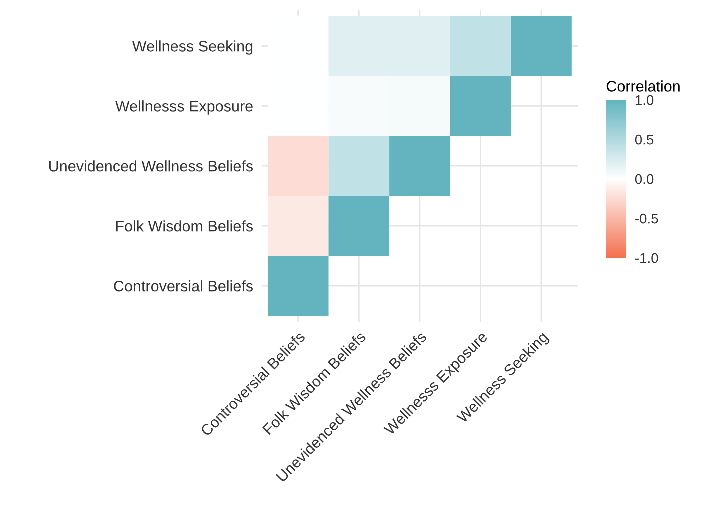 The image size is (704, 508). What do you see at coordinates (644, 139) in the screenshot?
I see `color-bar-label: 0.5` at bounding box center [644, 139].